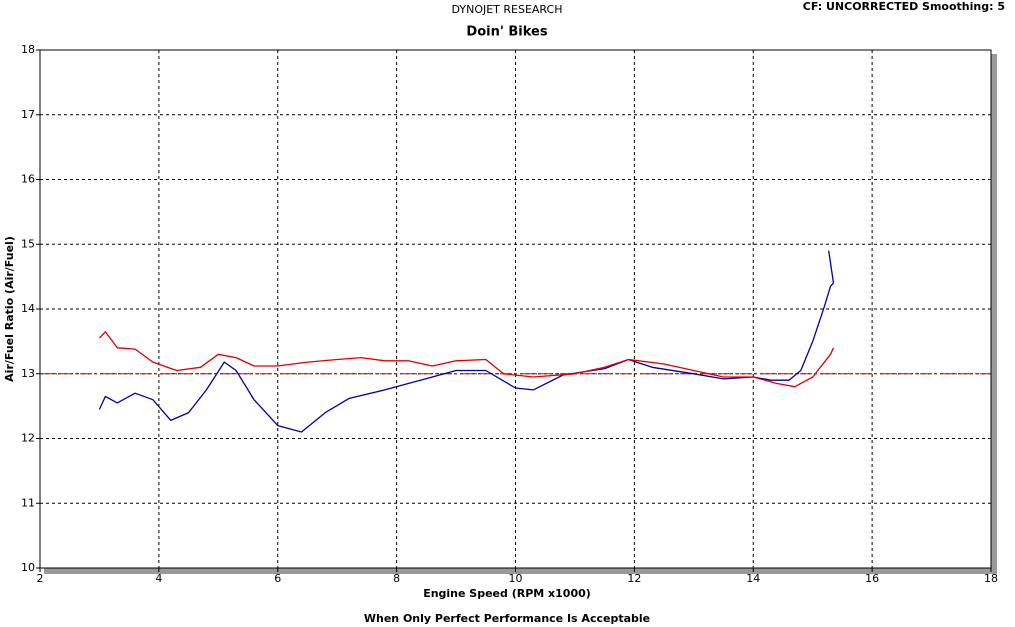 Image resolution: width=1015 pixels, height=627 pixels. What do you see at coordinates (634, 578) in the screenshot?
I see `x-tick-label: 12` at bounding box center [634, 578].